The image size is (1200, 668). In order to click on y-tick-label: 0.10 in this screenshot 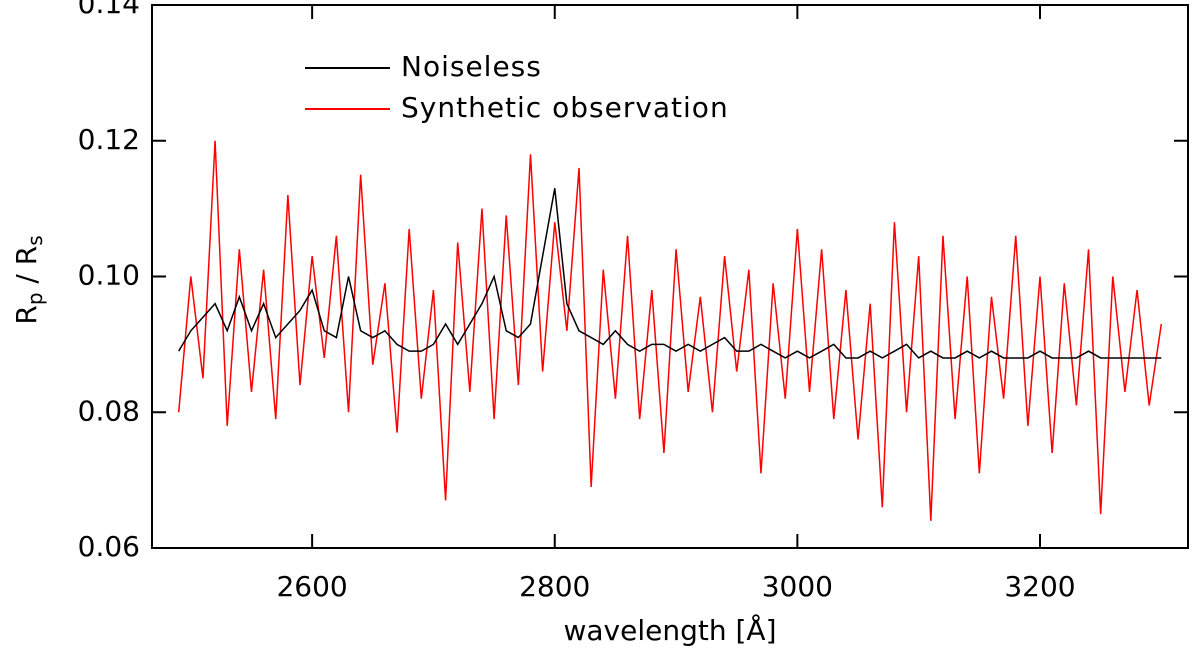, I will do `click(109, 275)`.